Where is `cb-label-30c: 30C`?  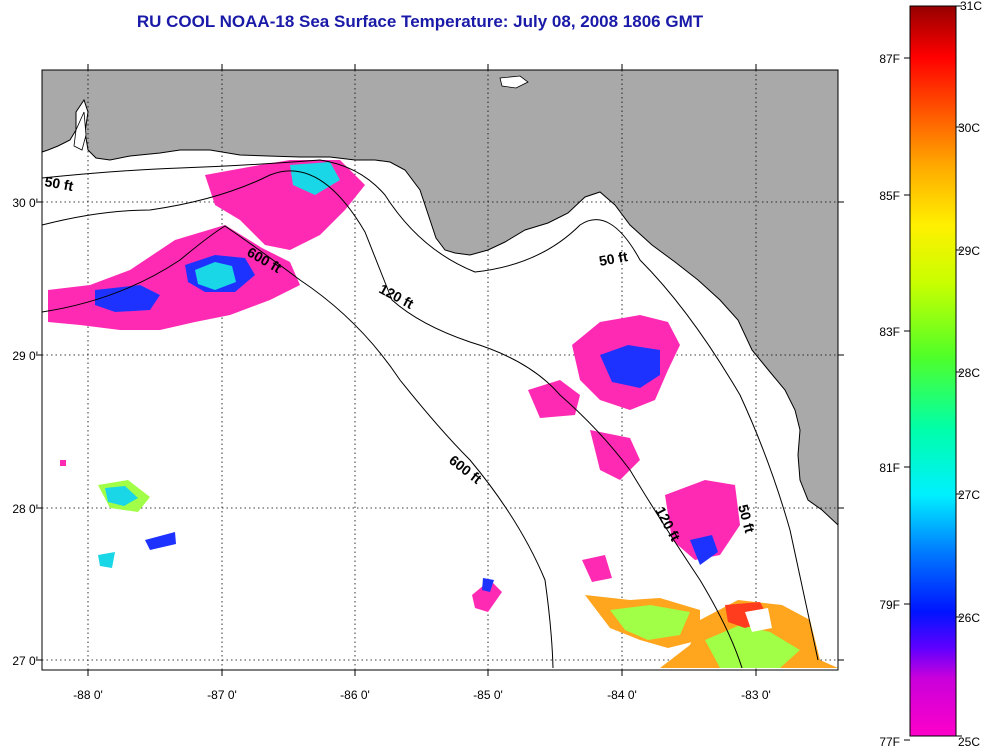 cb-label-30c: 30C is located at coordinates (969, 128).